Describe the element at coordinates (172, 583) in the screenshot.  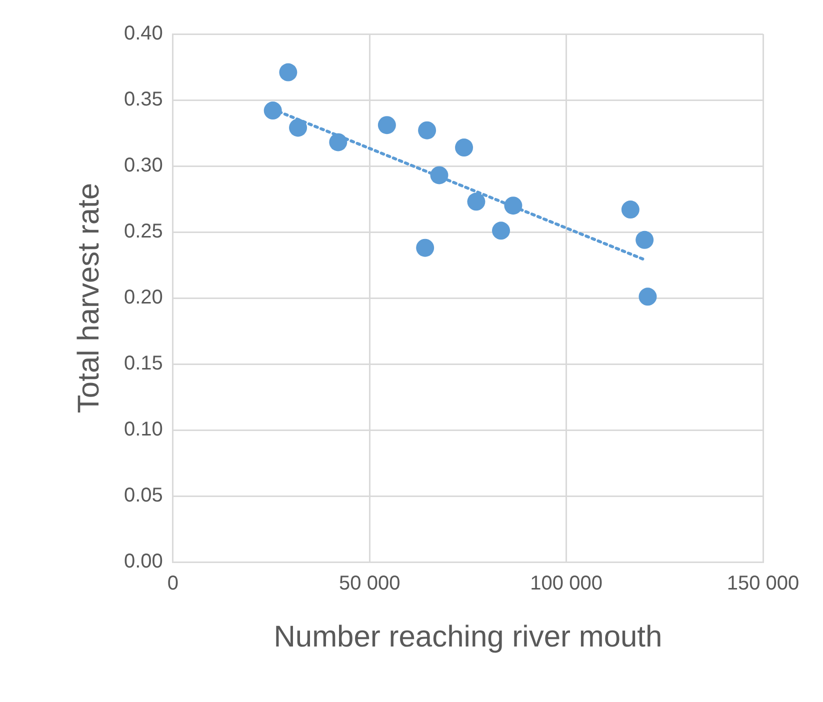
I see `x-tick-label: 0` at that location.